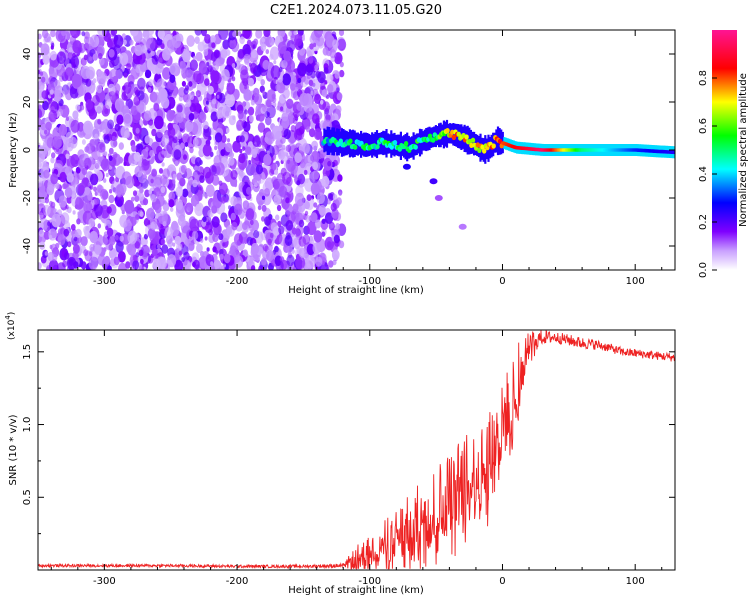  What do you see at coordinates (703, 270) in the screenshot?
I see `colorbar-tick-label: 0.0` at bounding box center [703, 270].